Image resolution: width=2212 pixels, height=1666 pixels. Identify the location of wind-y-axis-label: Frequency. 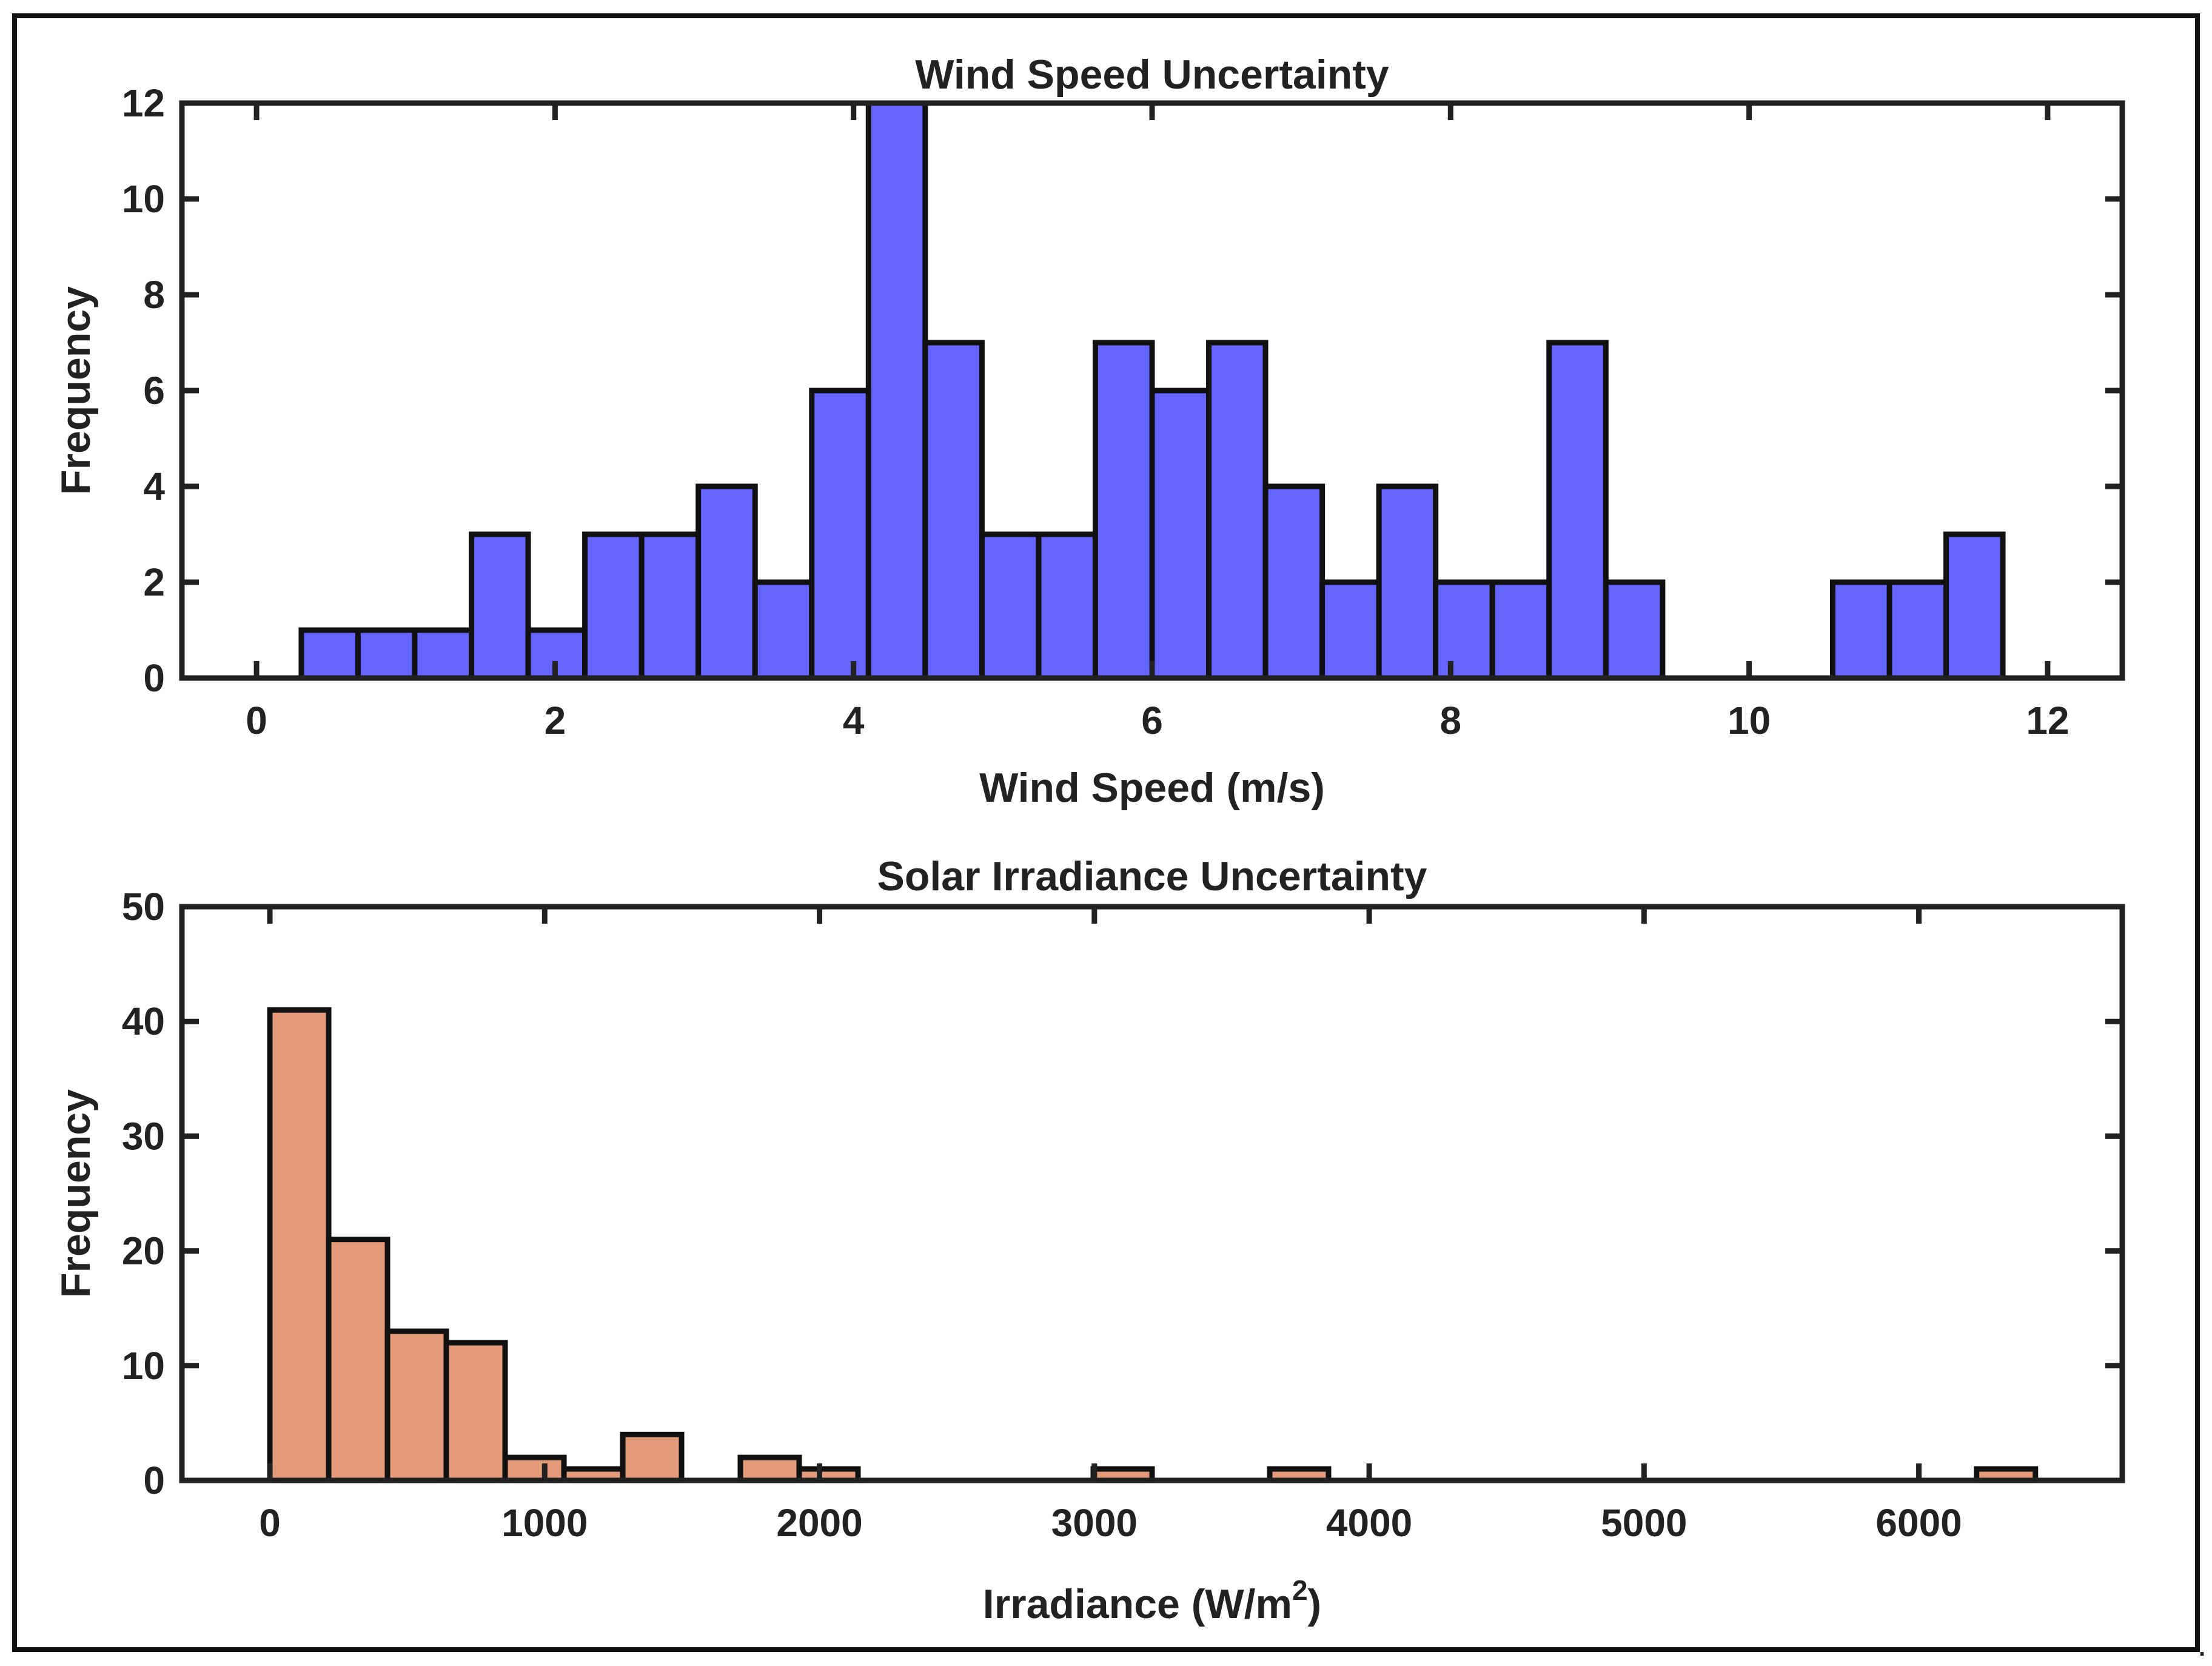
(76, 390).